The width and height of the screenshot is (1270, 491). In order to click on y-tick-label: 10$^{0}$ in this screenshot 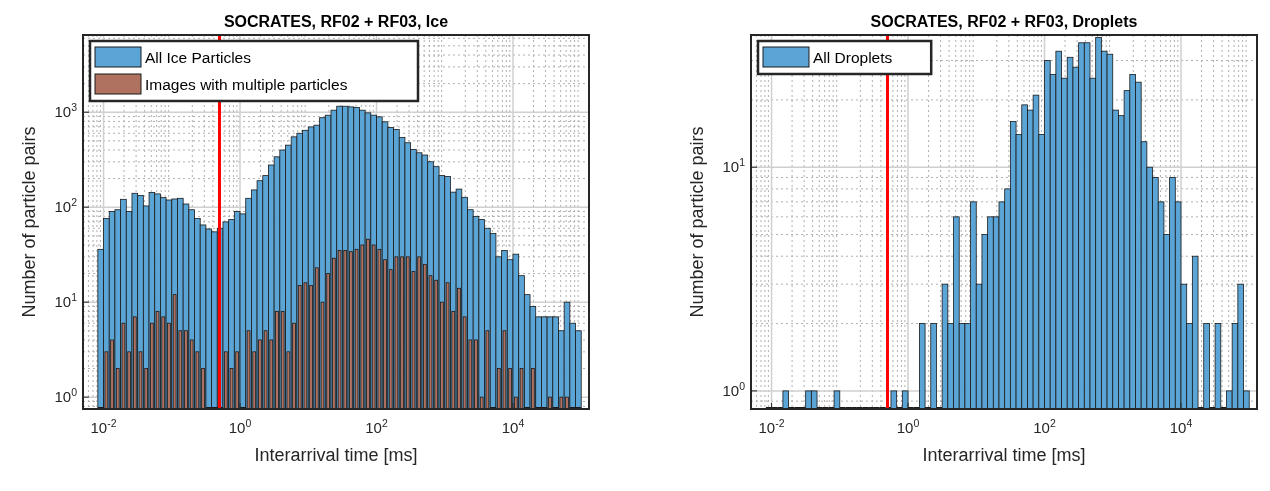, I will do `click(66, 396)`.